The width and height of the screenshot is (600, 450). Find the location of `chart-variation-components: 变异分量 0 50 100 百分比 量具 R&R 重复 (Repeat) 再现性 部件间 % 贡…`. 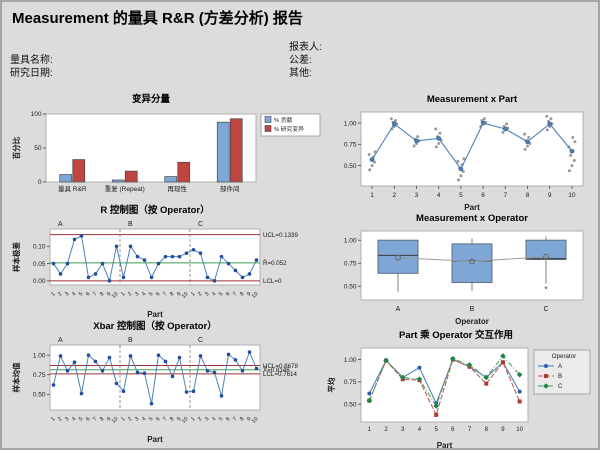

chart-variation-components: 变异分量 0 50 100 百分比 量具 R&R 重复 (Repeat) 再现性 部件间 % 贡… is located at coordinates (166, 148).